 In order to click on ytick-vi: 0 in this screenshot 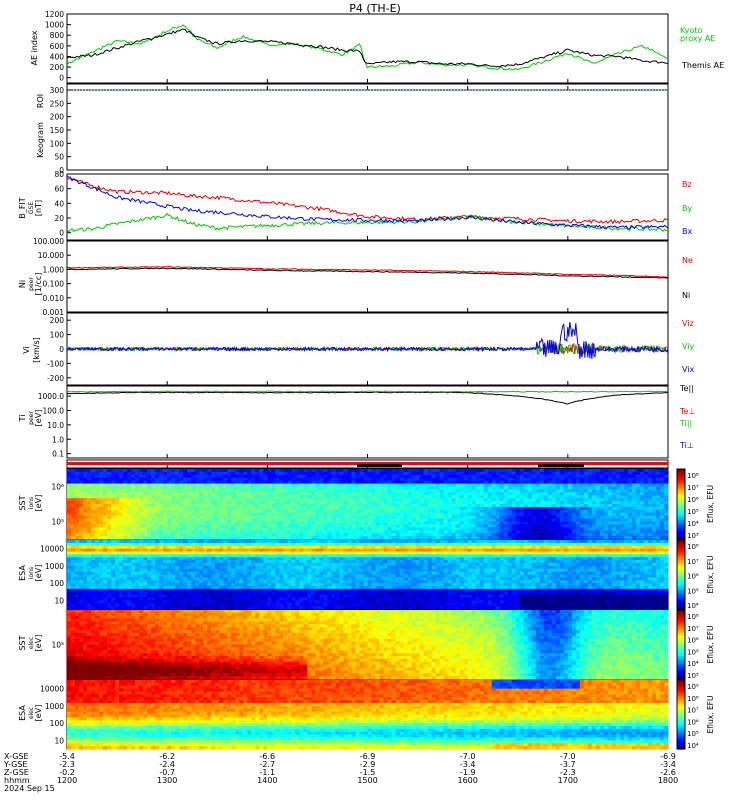, I will do `click(61, 349)`.